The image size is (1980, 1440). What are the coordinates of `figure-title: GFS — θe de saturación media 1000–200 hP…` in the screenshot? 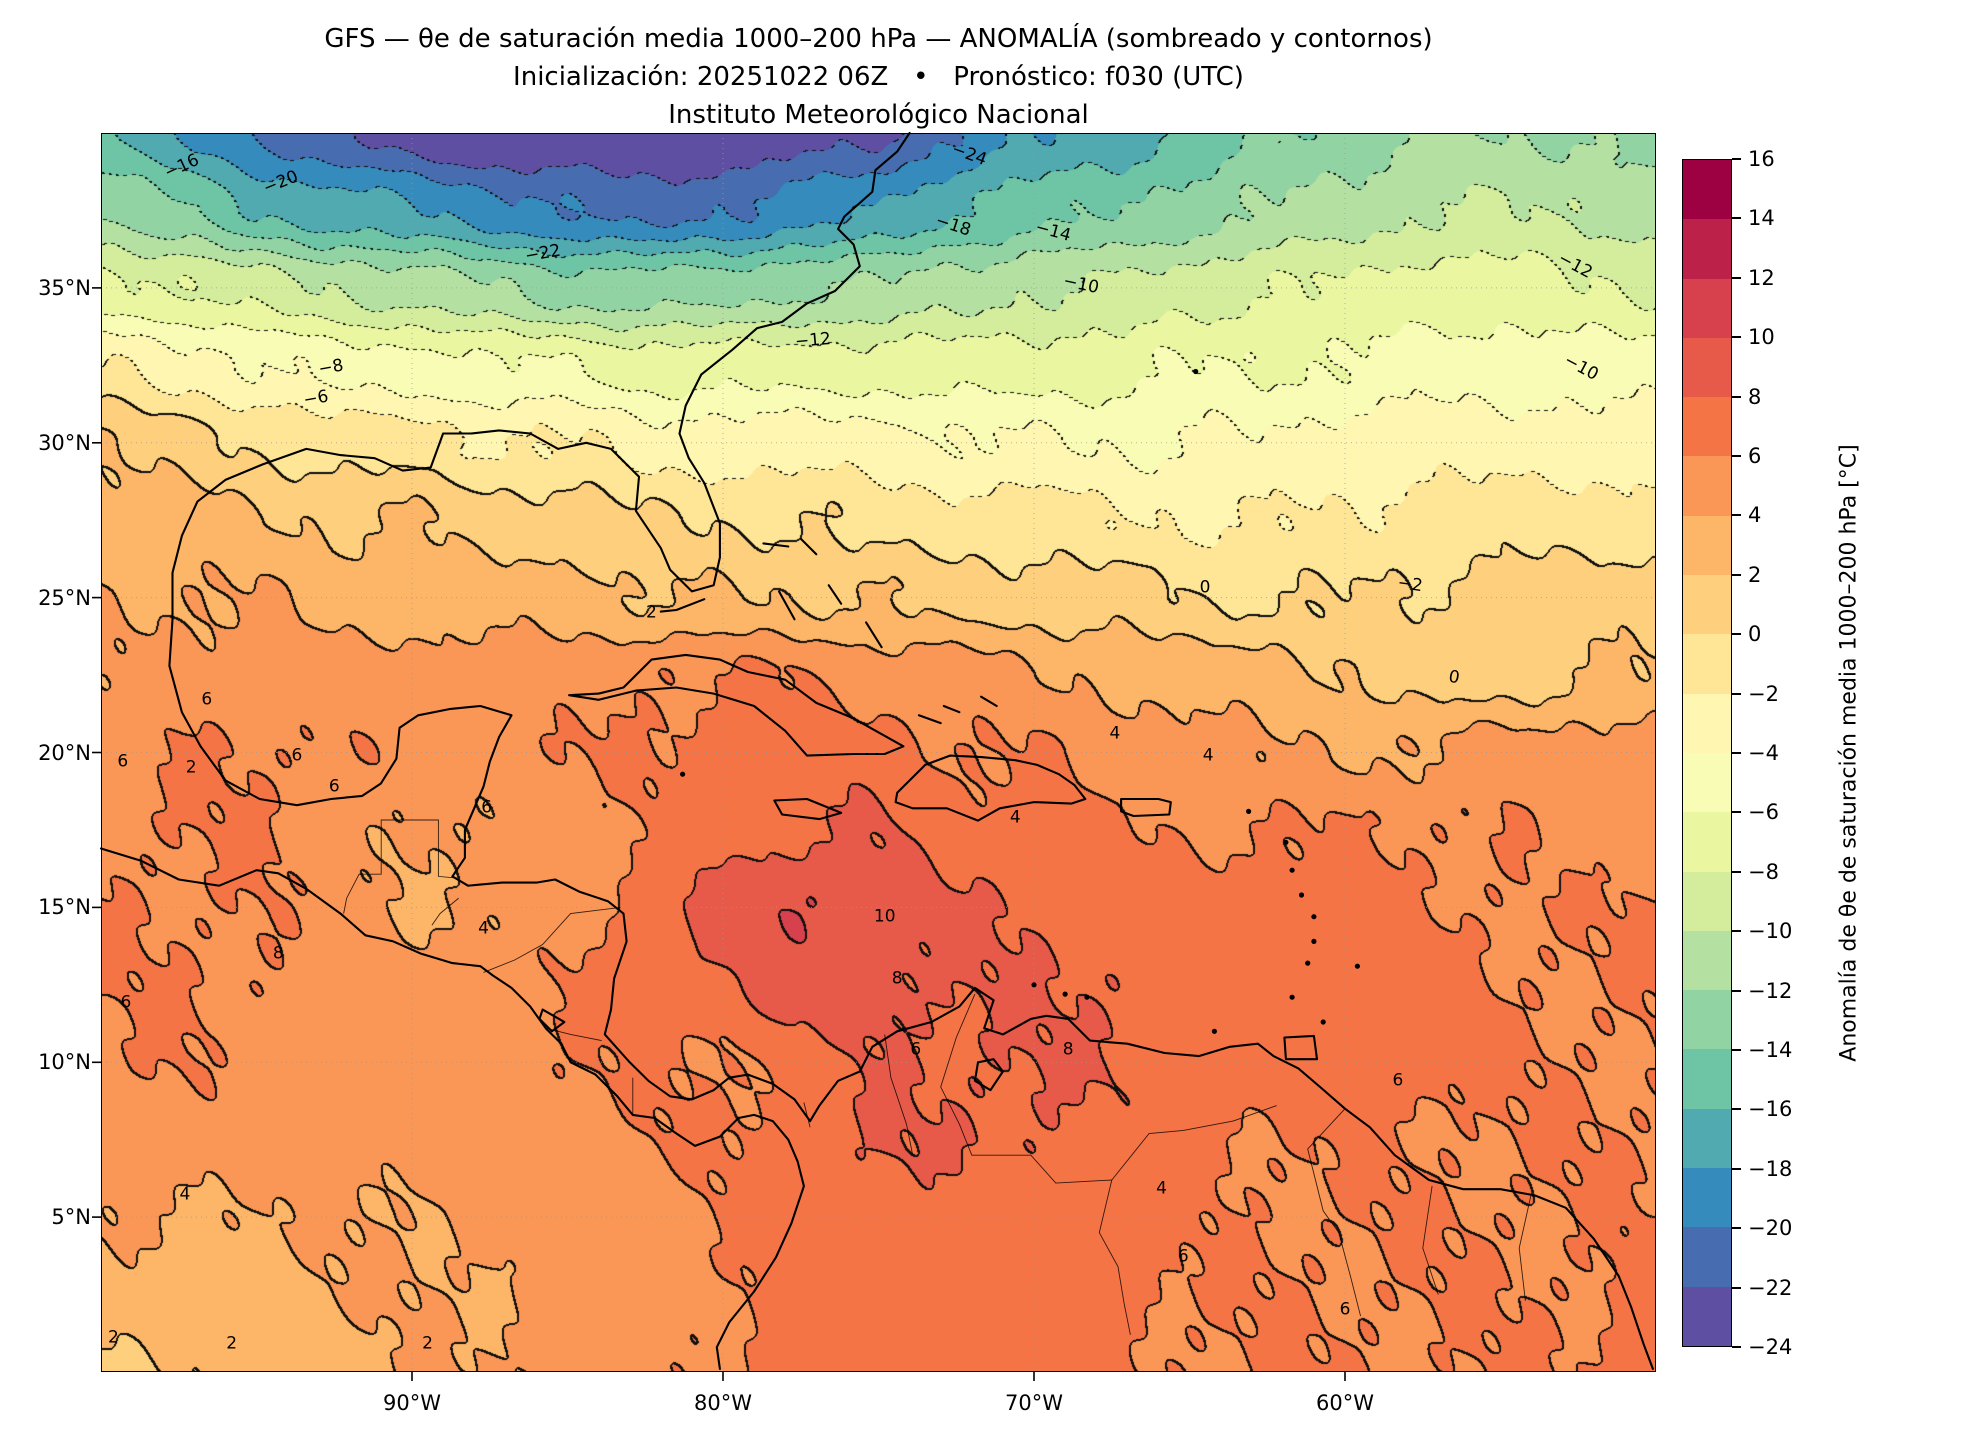 It's located at (878, 39).